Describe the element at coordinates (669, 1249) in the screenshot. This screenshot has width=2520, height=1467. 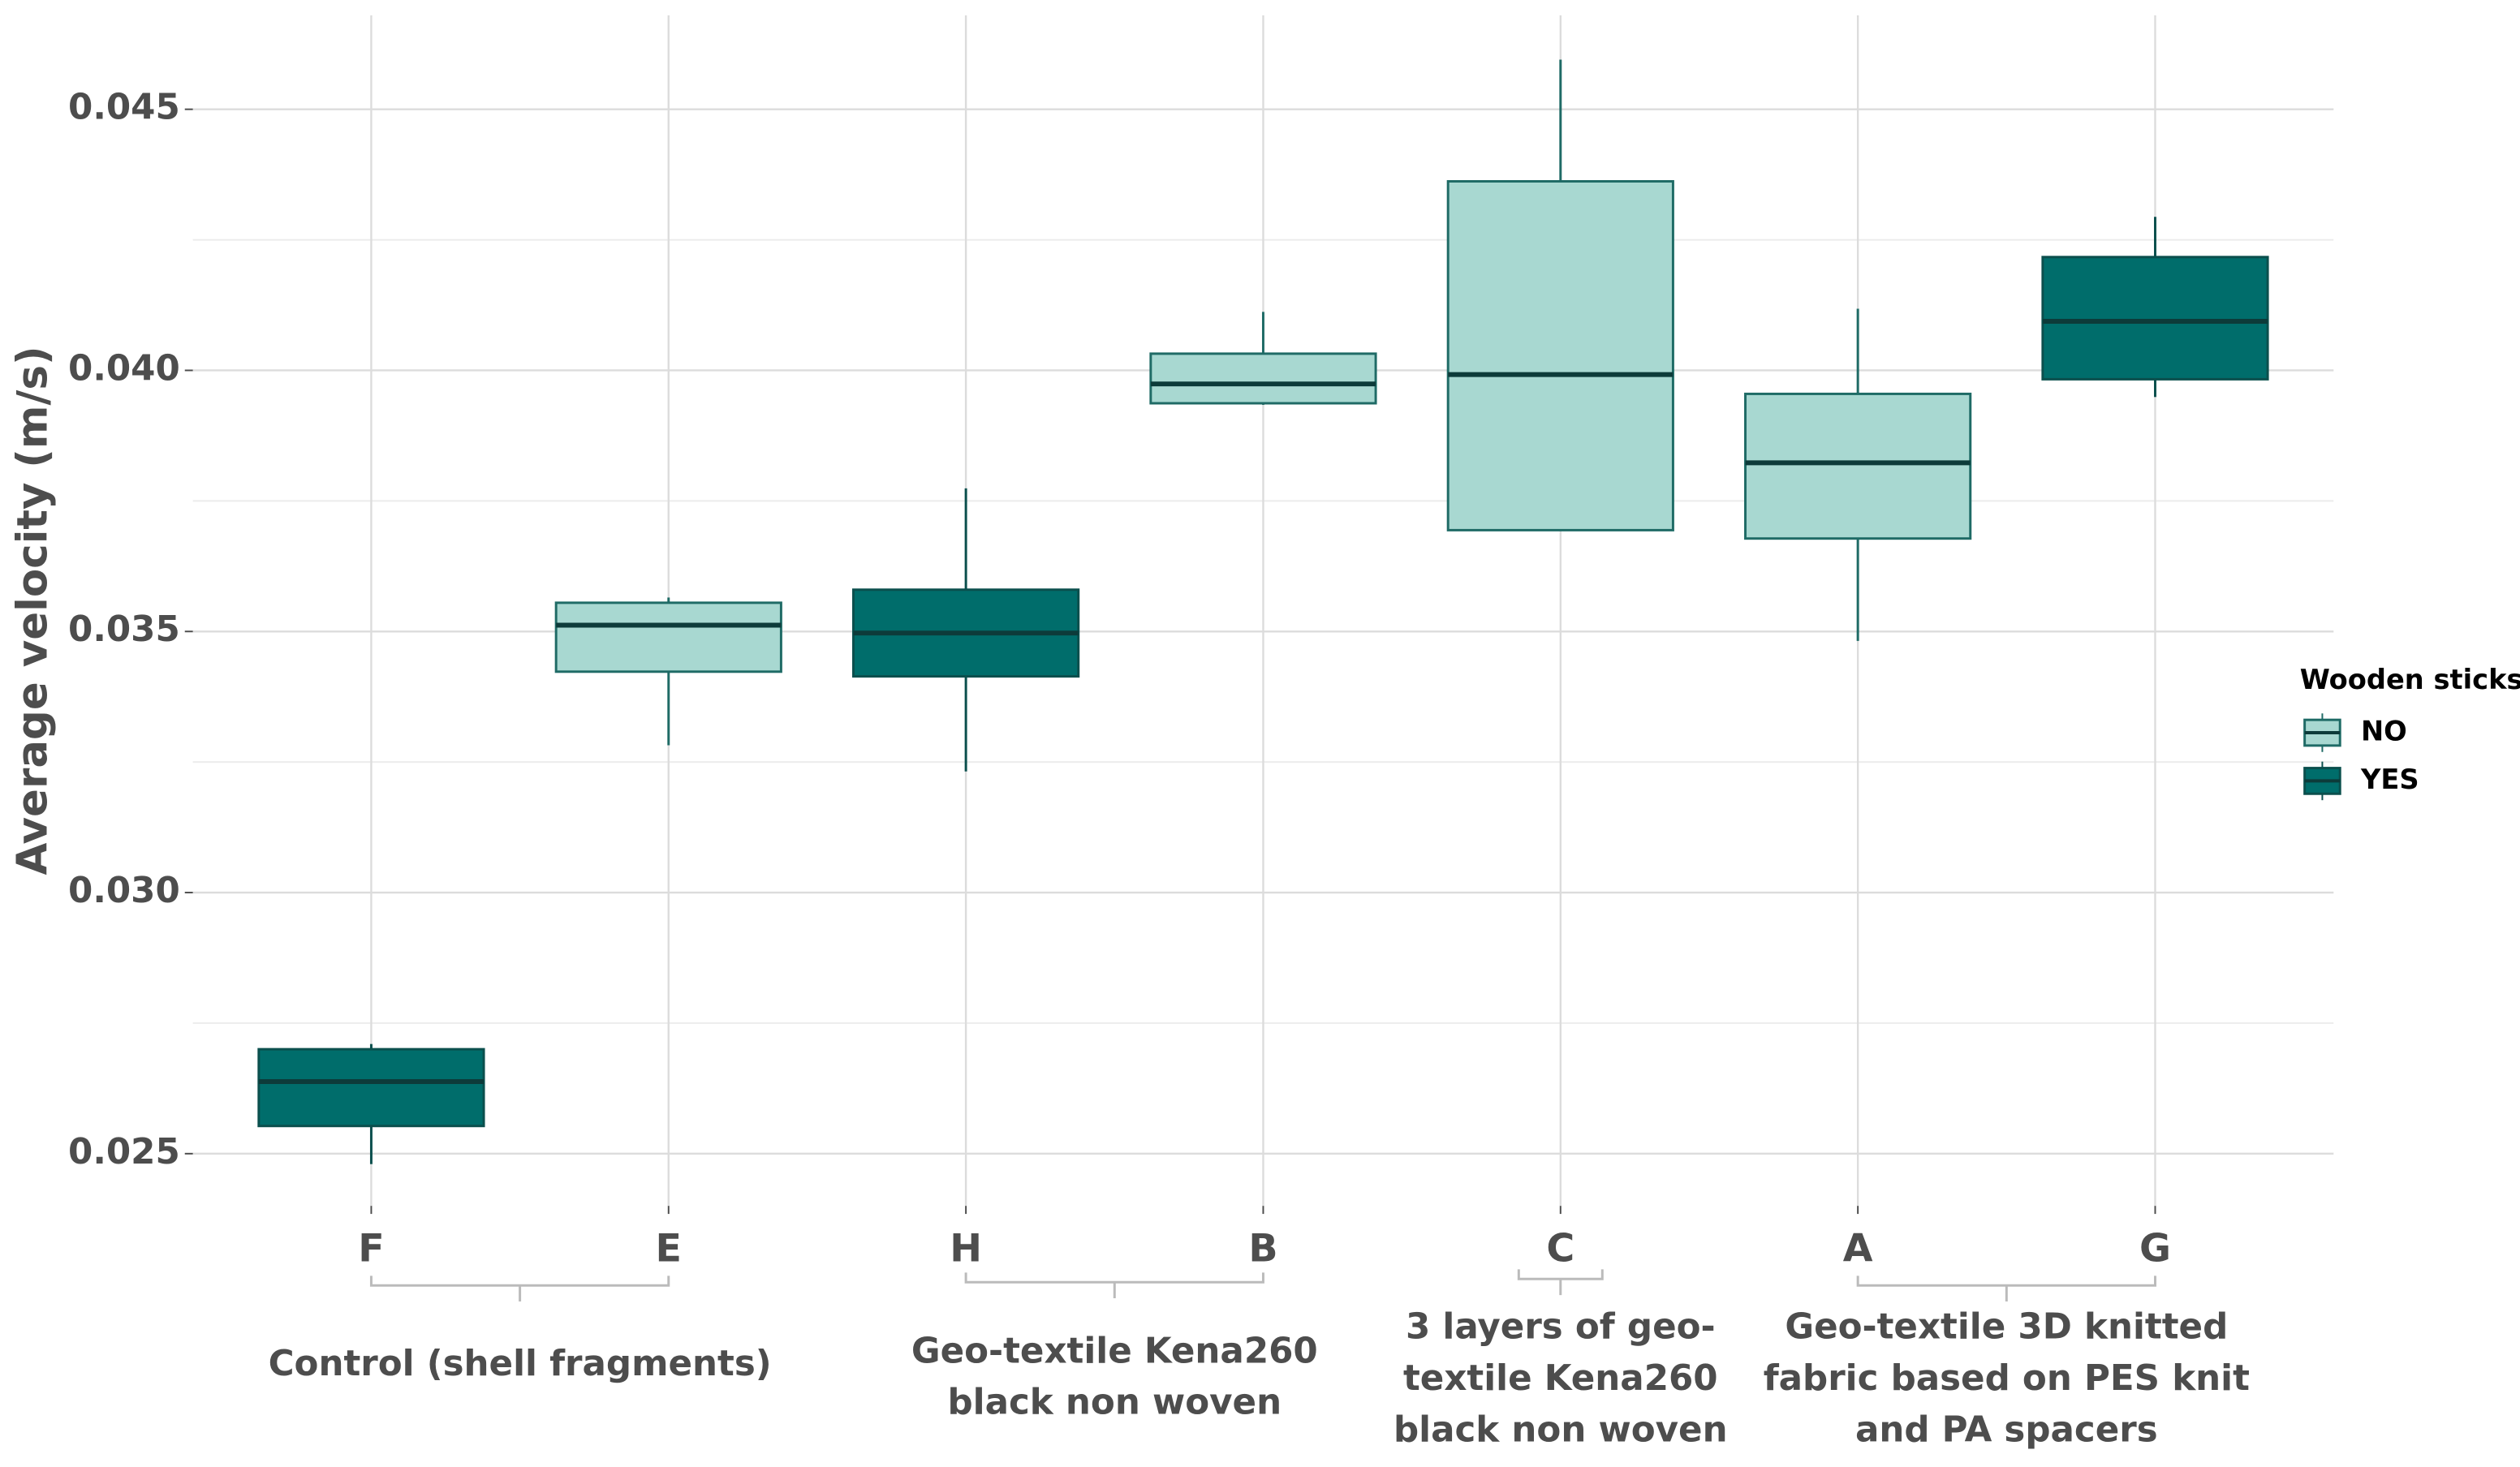
I see `x-tick-label: E` at that location.